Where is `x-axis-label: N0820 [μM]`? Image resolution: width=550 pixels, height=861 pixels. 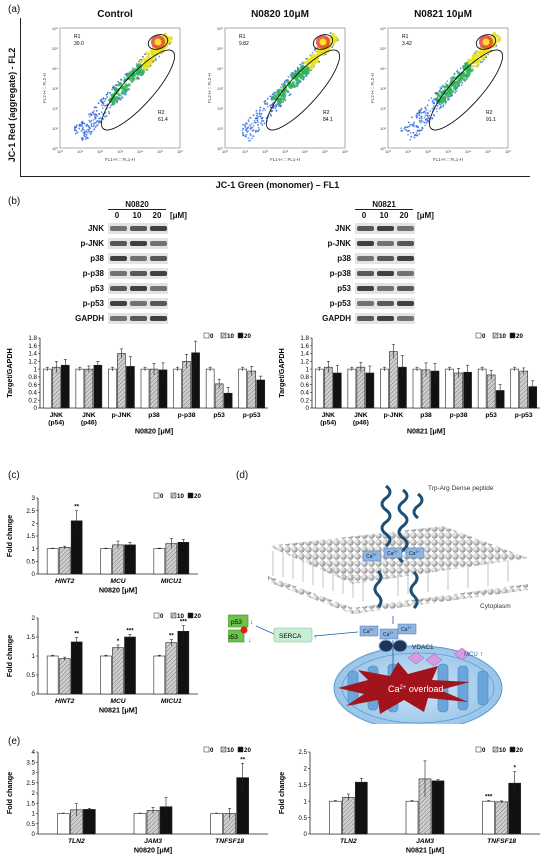
x-axis-label: N0820 [μM] is located at coordinates (154, 431).